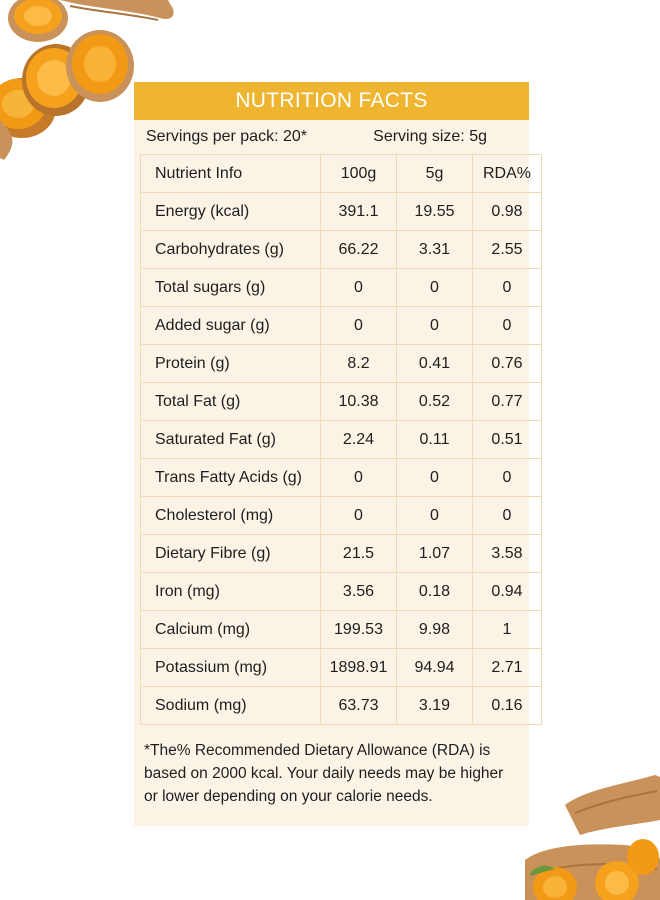 Image resolution: width=660 pixels, height=900 pixels. I want to click on value-rda: 2.55, so click(507, 249).